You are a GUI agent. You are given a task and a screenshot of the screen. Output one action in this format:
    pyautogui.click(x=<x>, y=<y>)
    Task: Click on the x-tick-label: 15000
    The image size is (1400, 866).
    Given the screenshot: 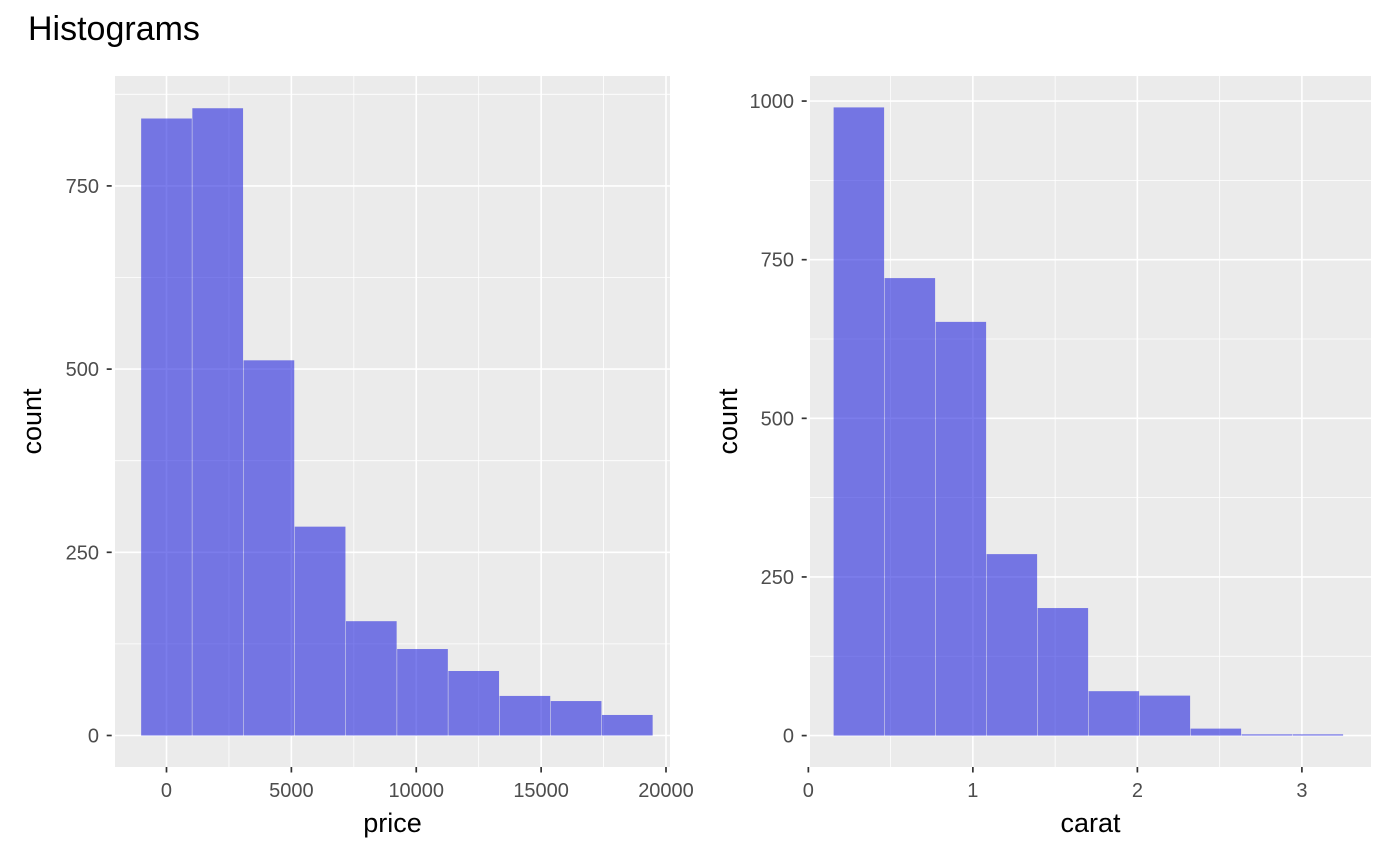 What is the action you would take?
    pyautogui.click(x=541, y=791)
    